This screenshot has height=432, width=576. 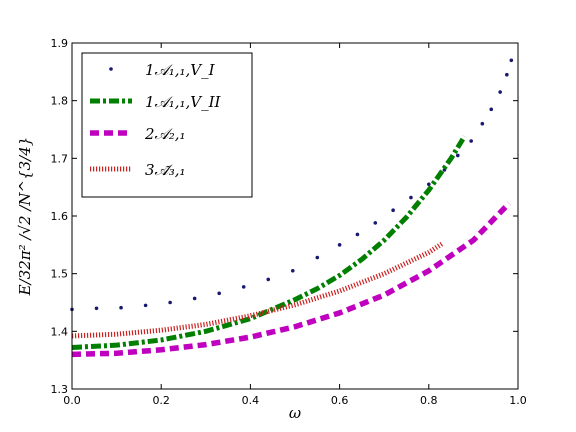 What do you see at coordinates (295, 413) in the screenshot?
I see `x-axis-label: ω` at bounding box center [295, 413].